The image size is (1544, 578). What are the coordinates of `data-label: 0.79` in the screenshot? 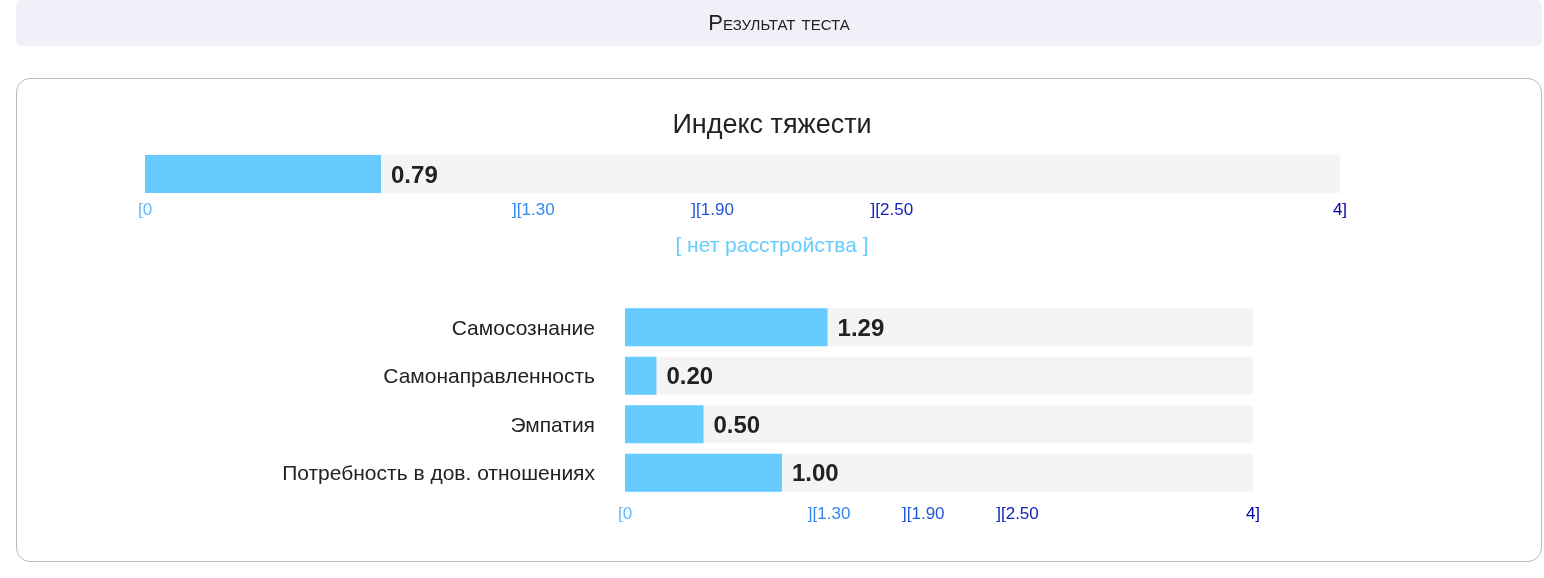 It's located at (414, 174).